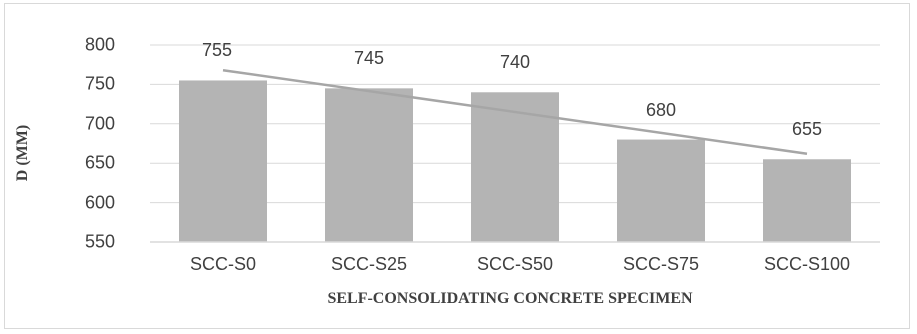 This screenshot has width=917, height=334. Describe the element at coordinates (807, 129) in the screenshot. I see `data-label: 655` at that location.